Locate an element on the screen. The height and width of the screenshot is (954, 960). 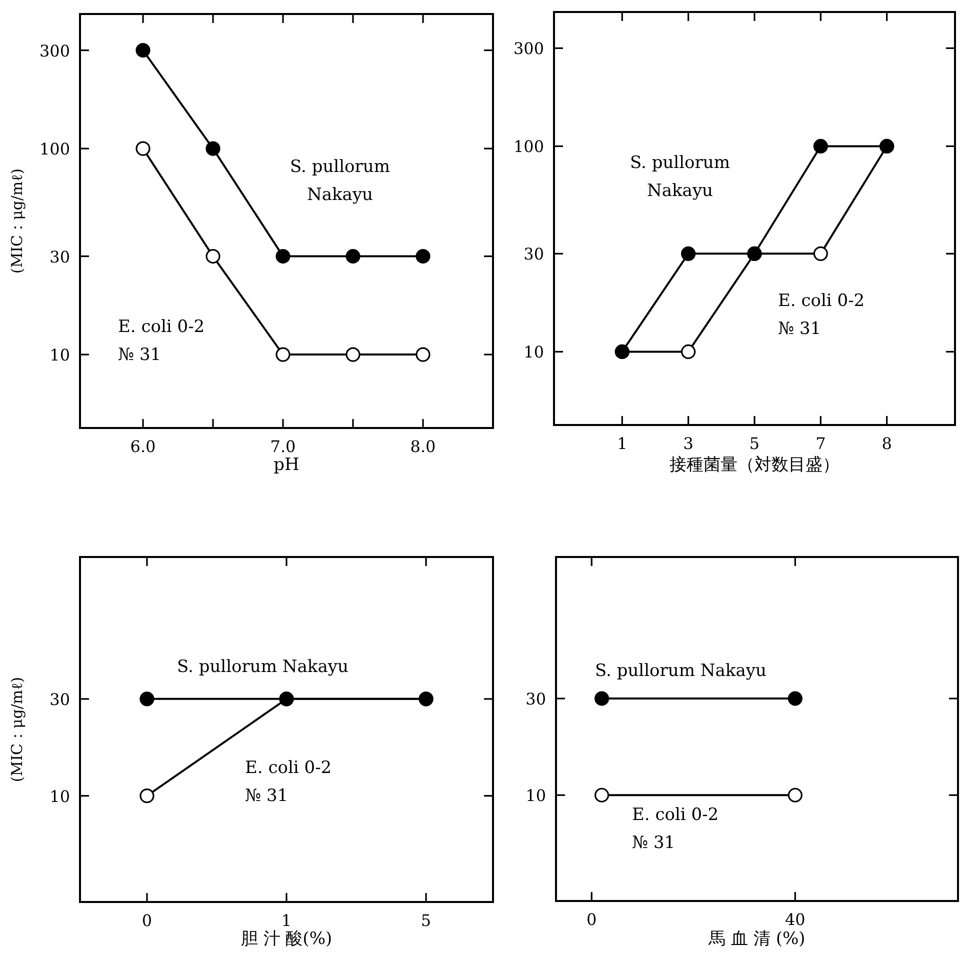
x-tick-label: 3 is located at coordinates (688, 443).